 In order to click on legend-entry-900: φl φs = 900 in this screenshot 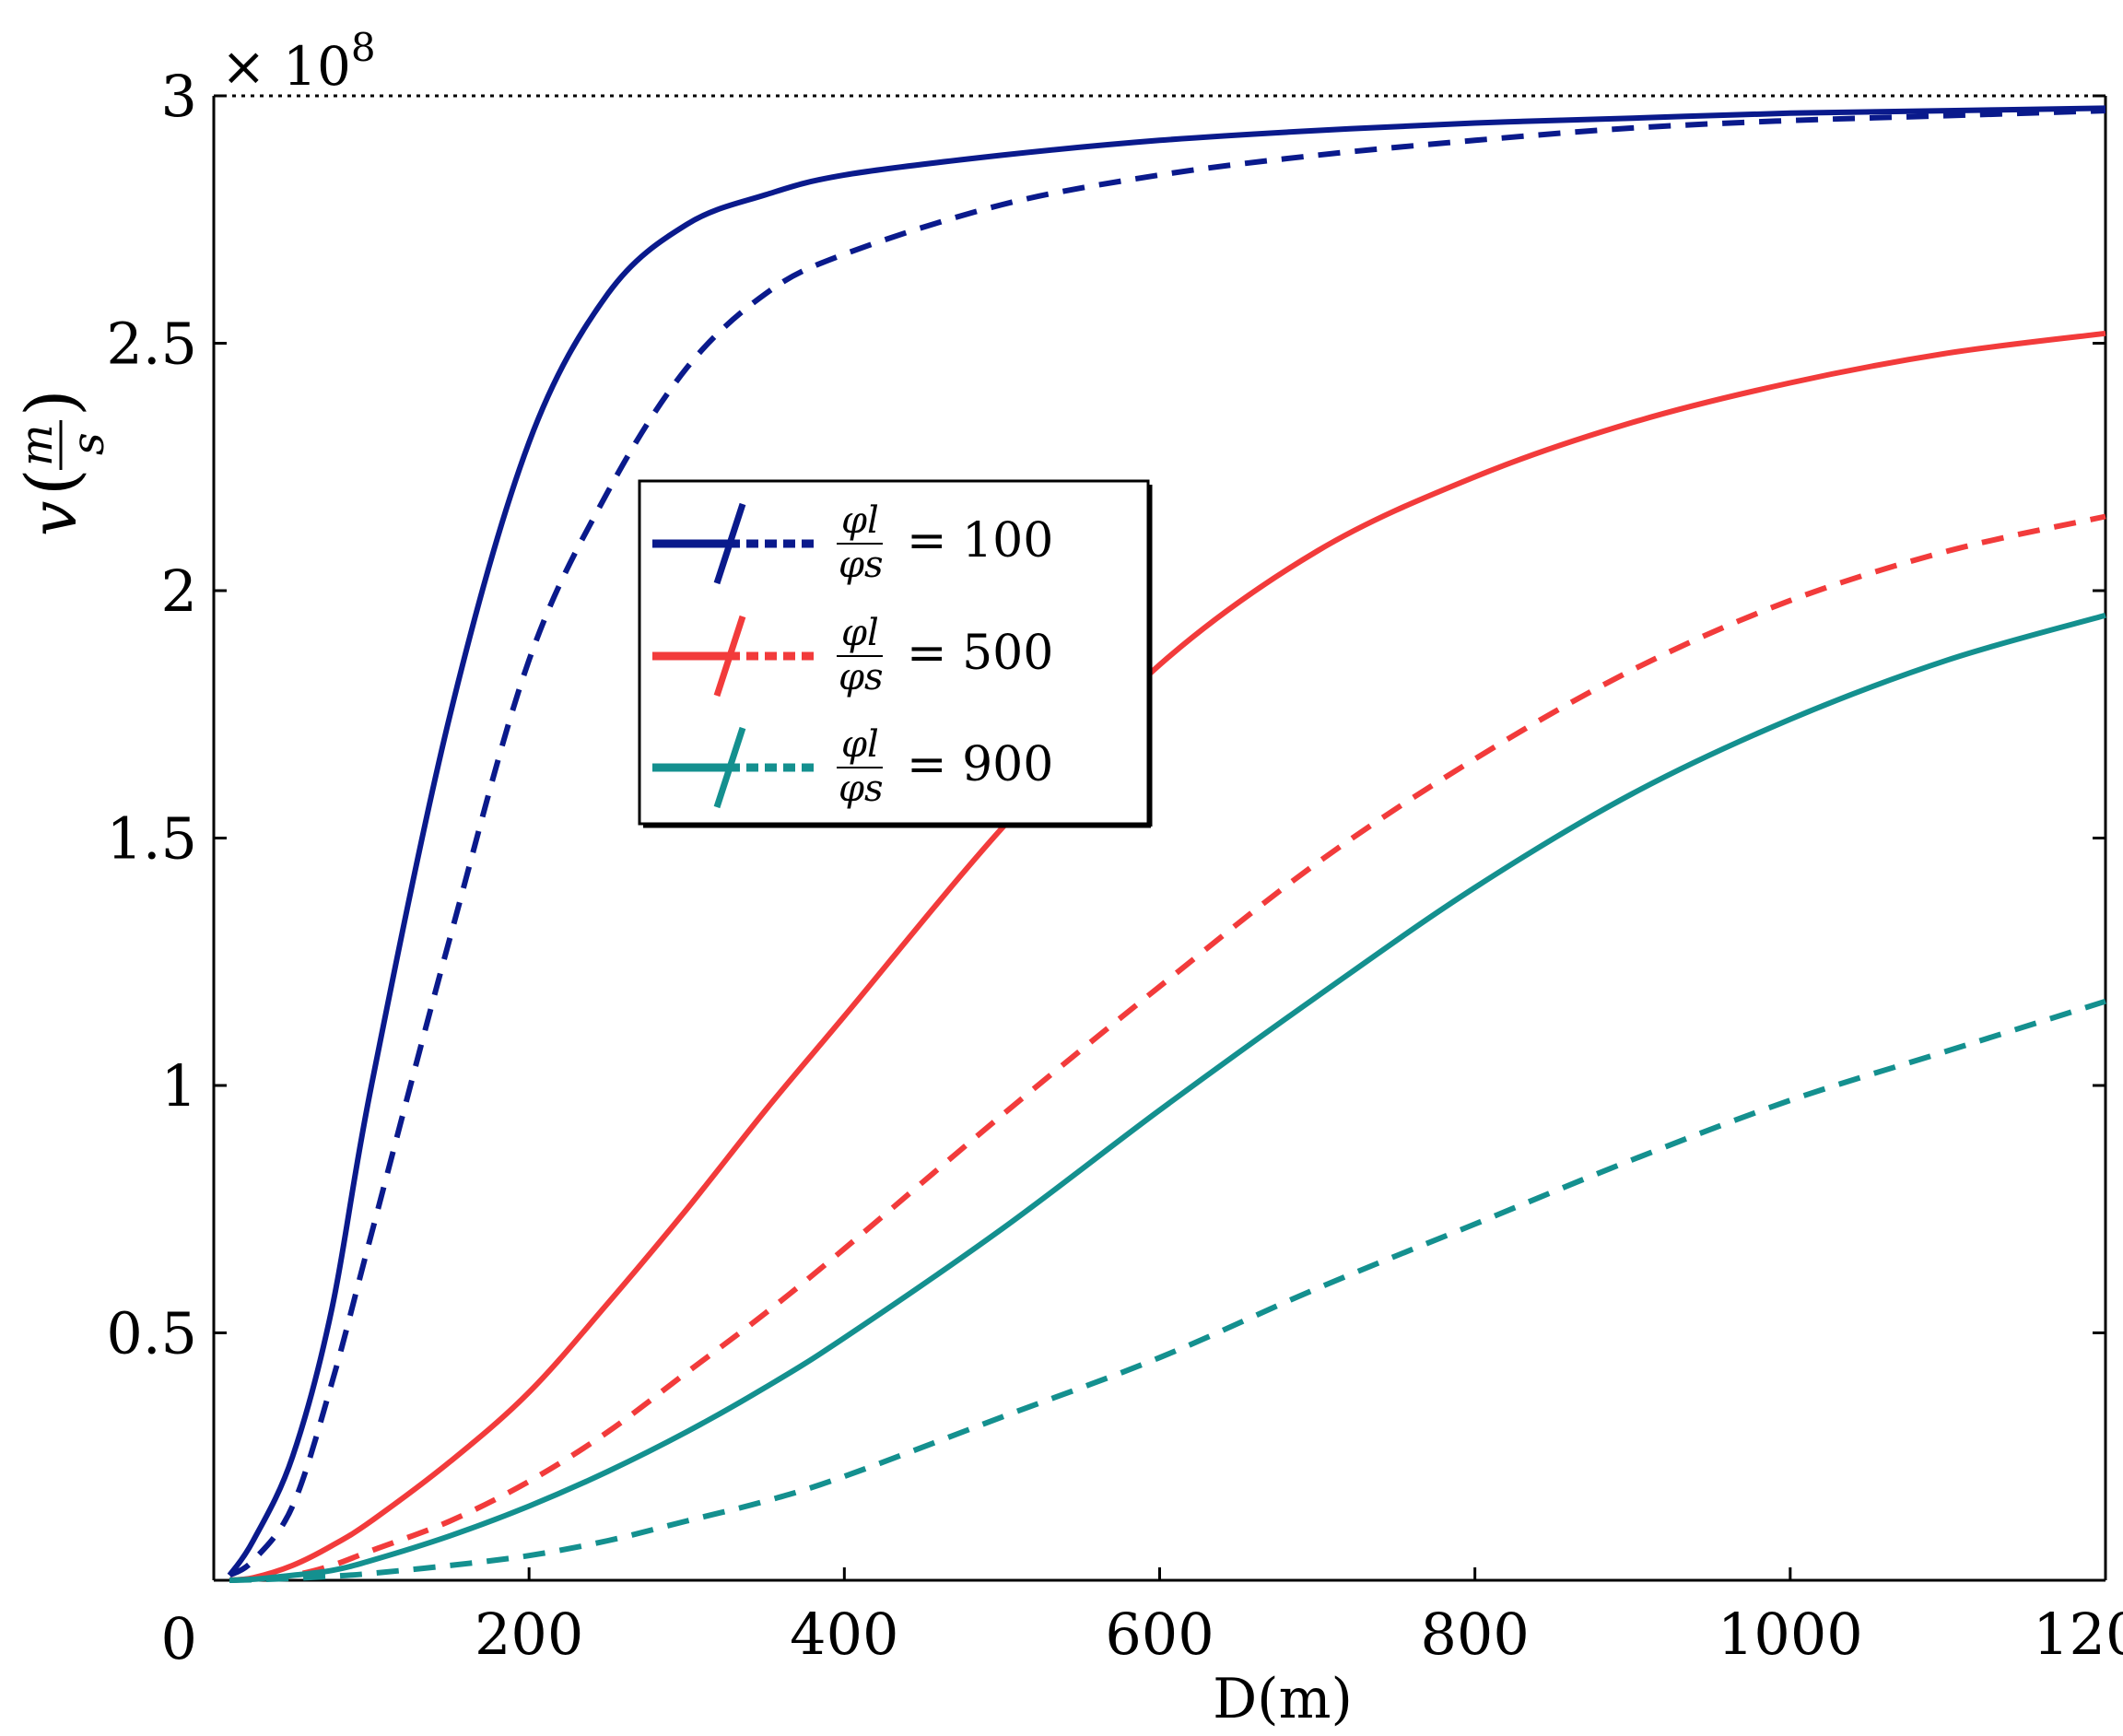, I will do `click(852, 766)`.